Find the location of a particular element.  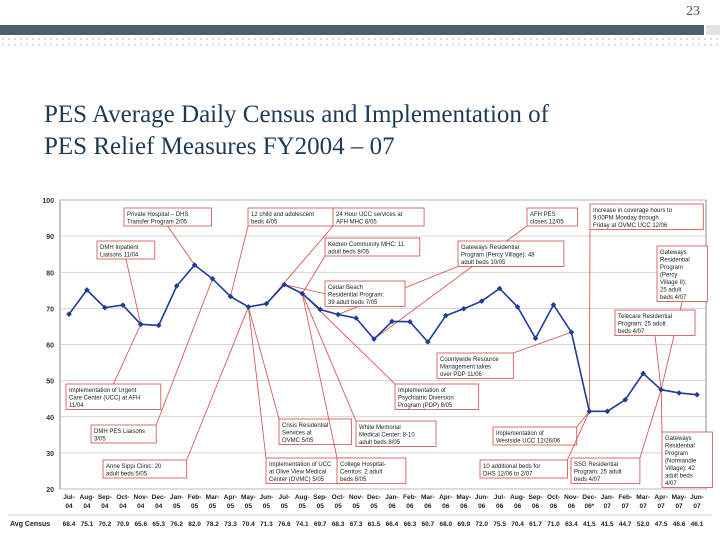

x-tick-label-month: Jan- is located at coordinates (391, 497).